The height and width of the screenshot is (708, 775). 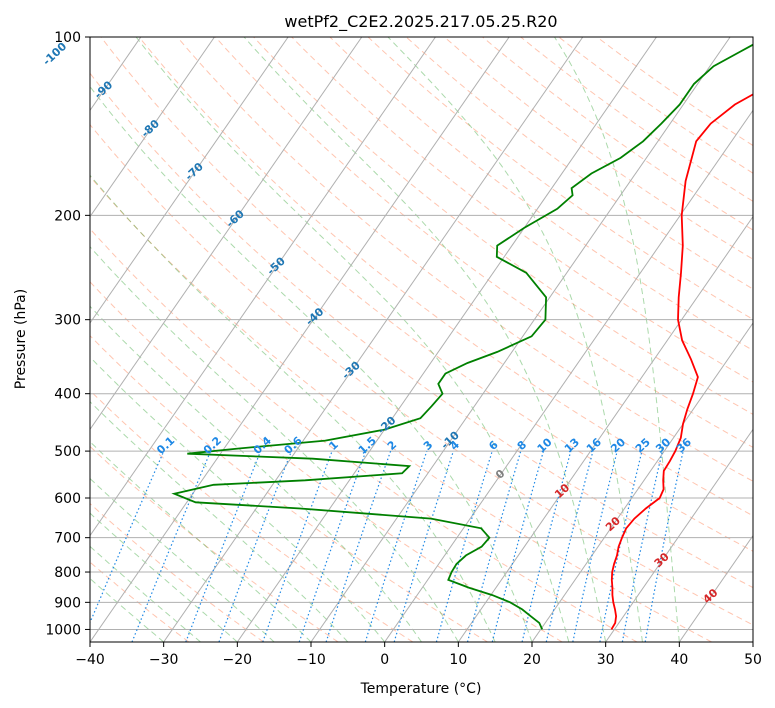 I want to click on x-tick-label: 40, so click(x=679, y=660).